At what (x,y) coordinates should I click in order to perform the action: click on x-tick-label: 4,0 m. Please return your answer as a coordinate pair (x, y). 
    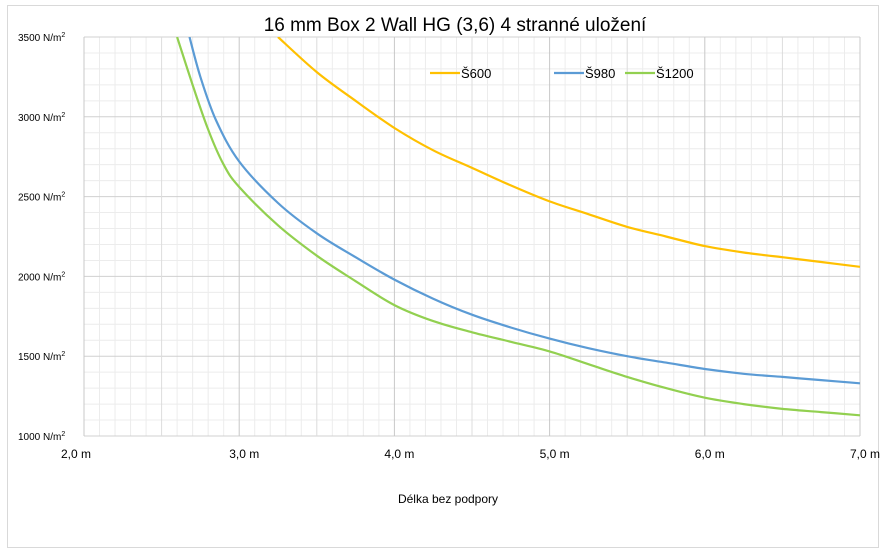
    Looking at the image, I should click on (399, 454).